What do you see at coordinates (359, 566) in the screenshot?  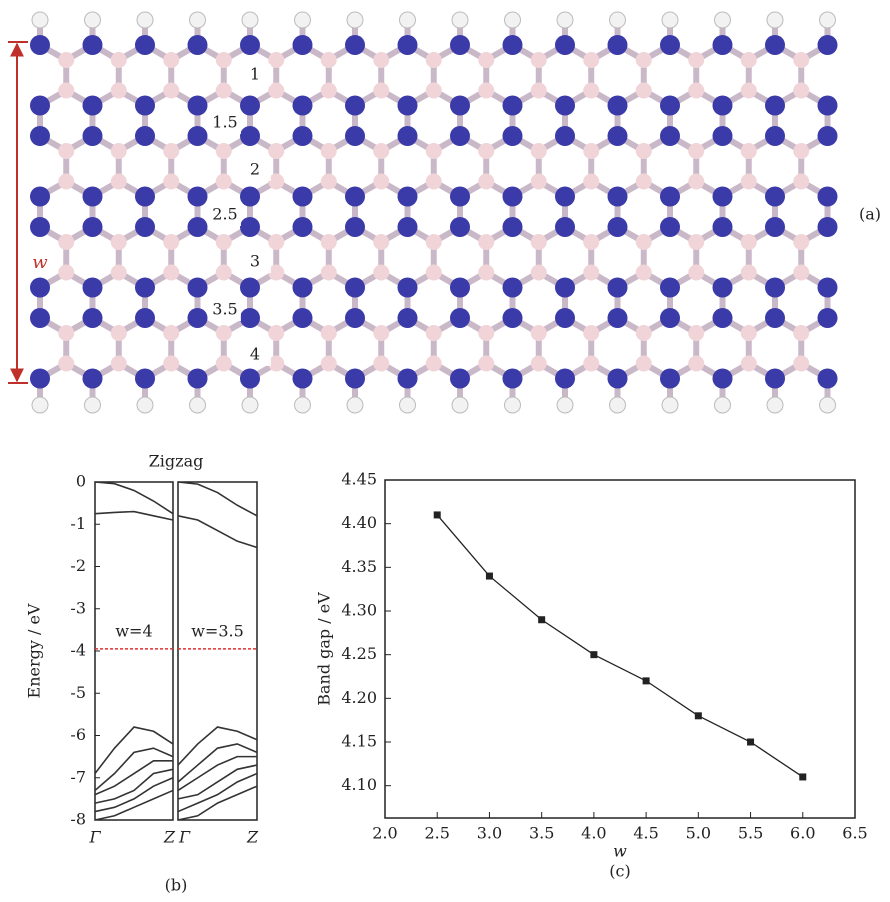 I see `y-tick-label: 4.35` at bounding box center [359, 566].